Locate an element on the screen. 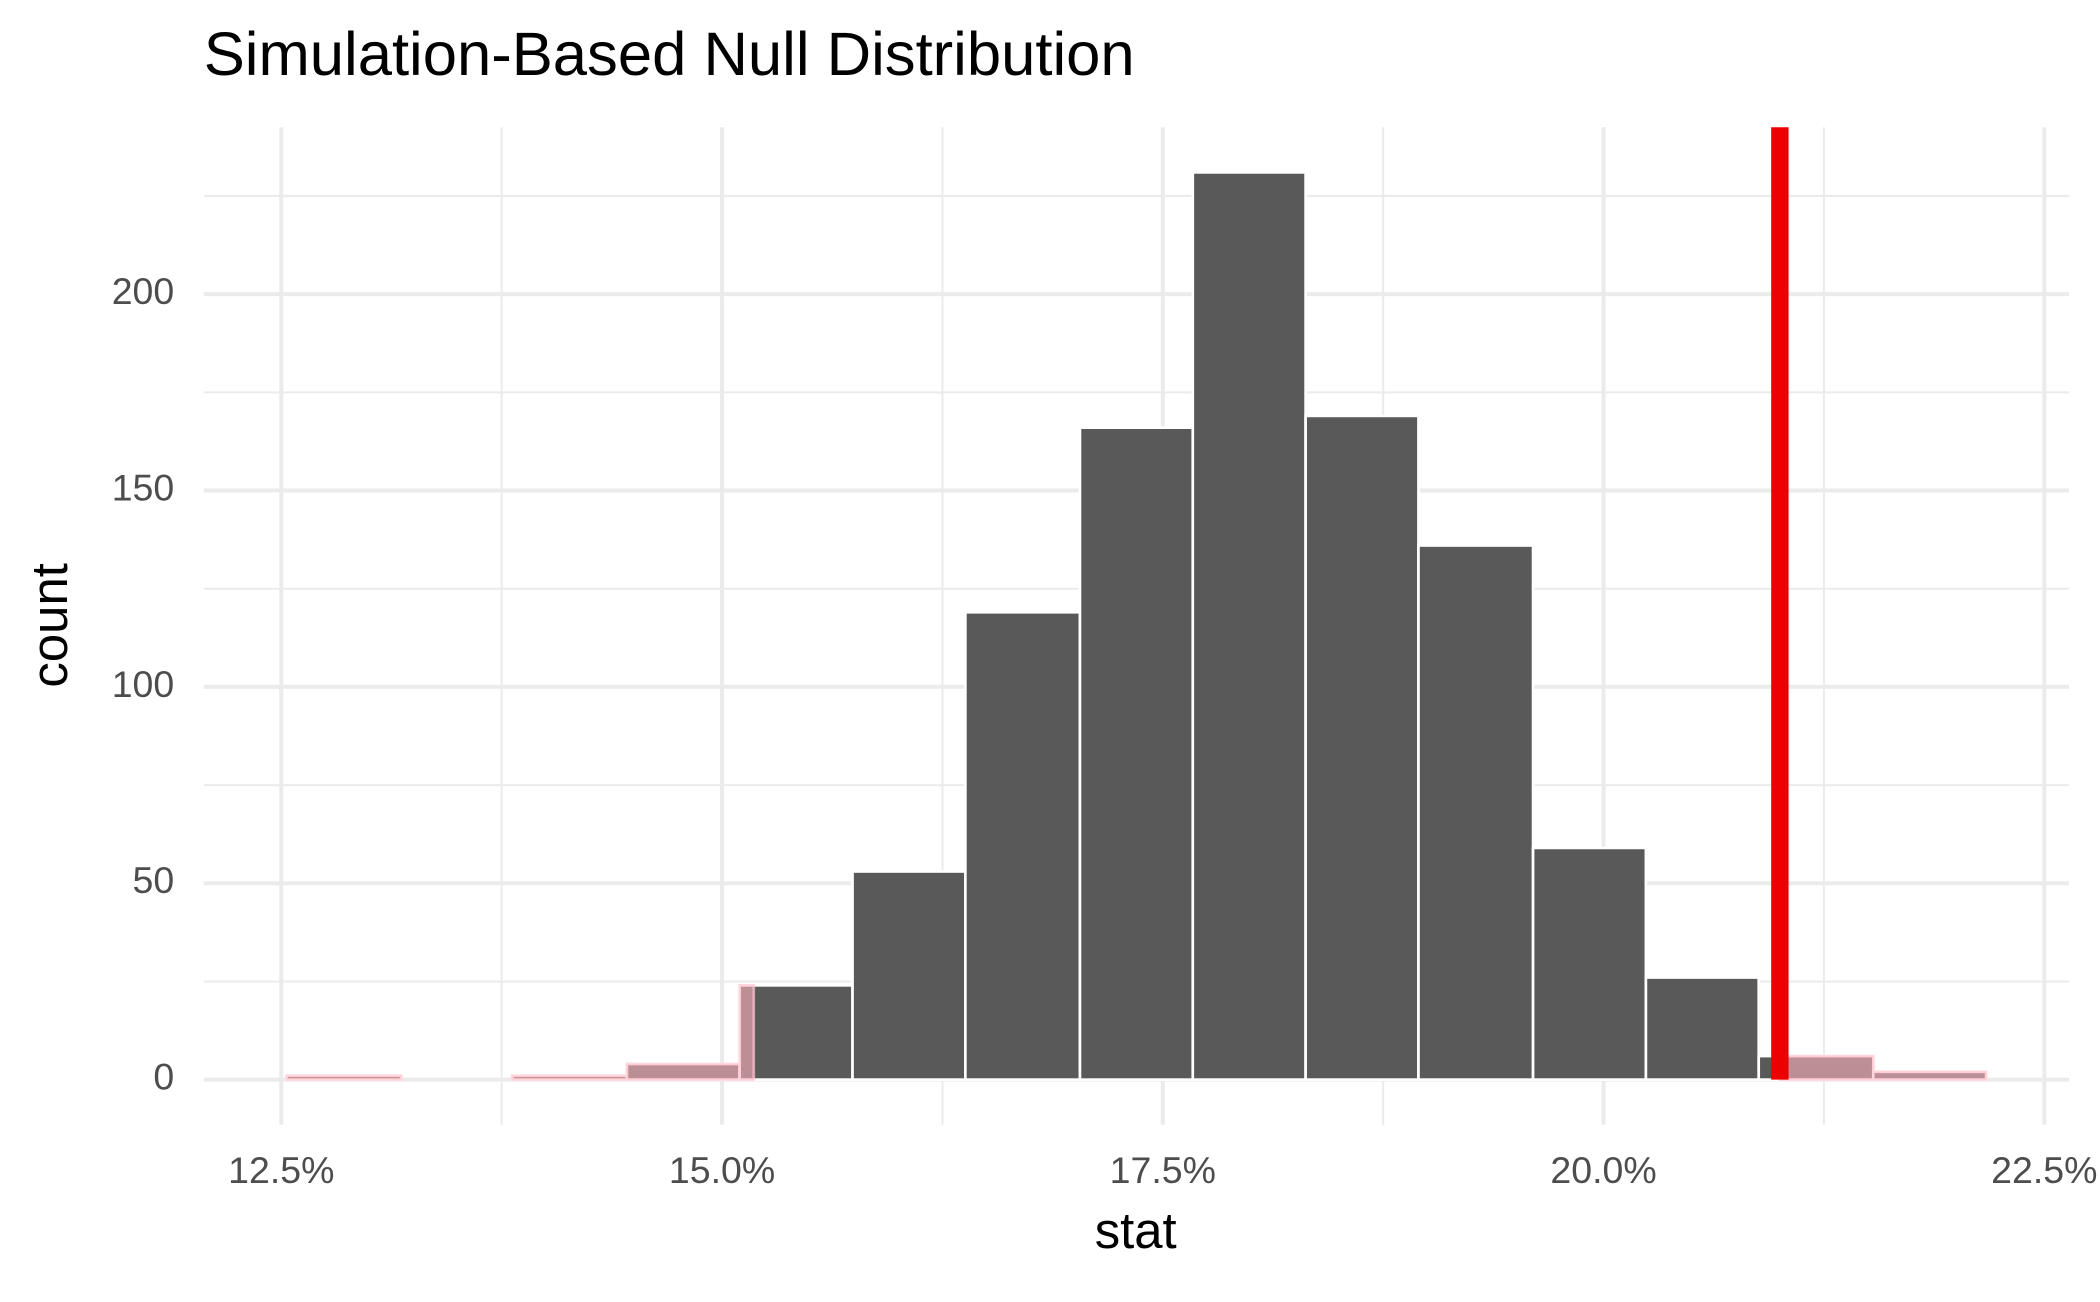 The height and width of the screenshot is (1302, 2100). x-tick-label: 20.0% is located at coordinates (1603, 1170).